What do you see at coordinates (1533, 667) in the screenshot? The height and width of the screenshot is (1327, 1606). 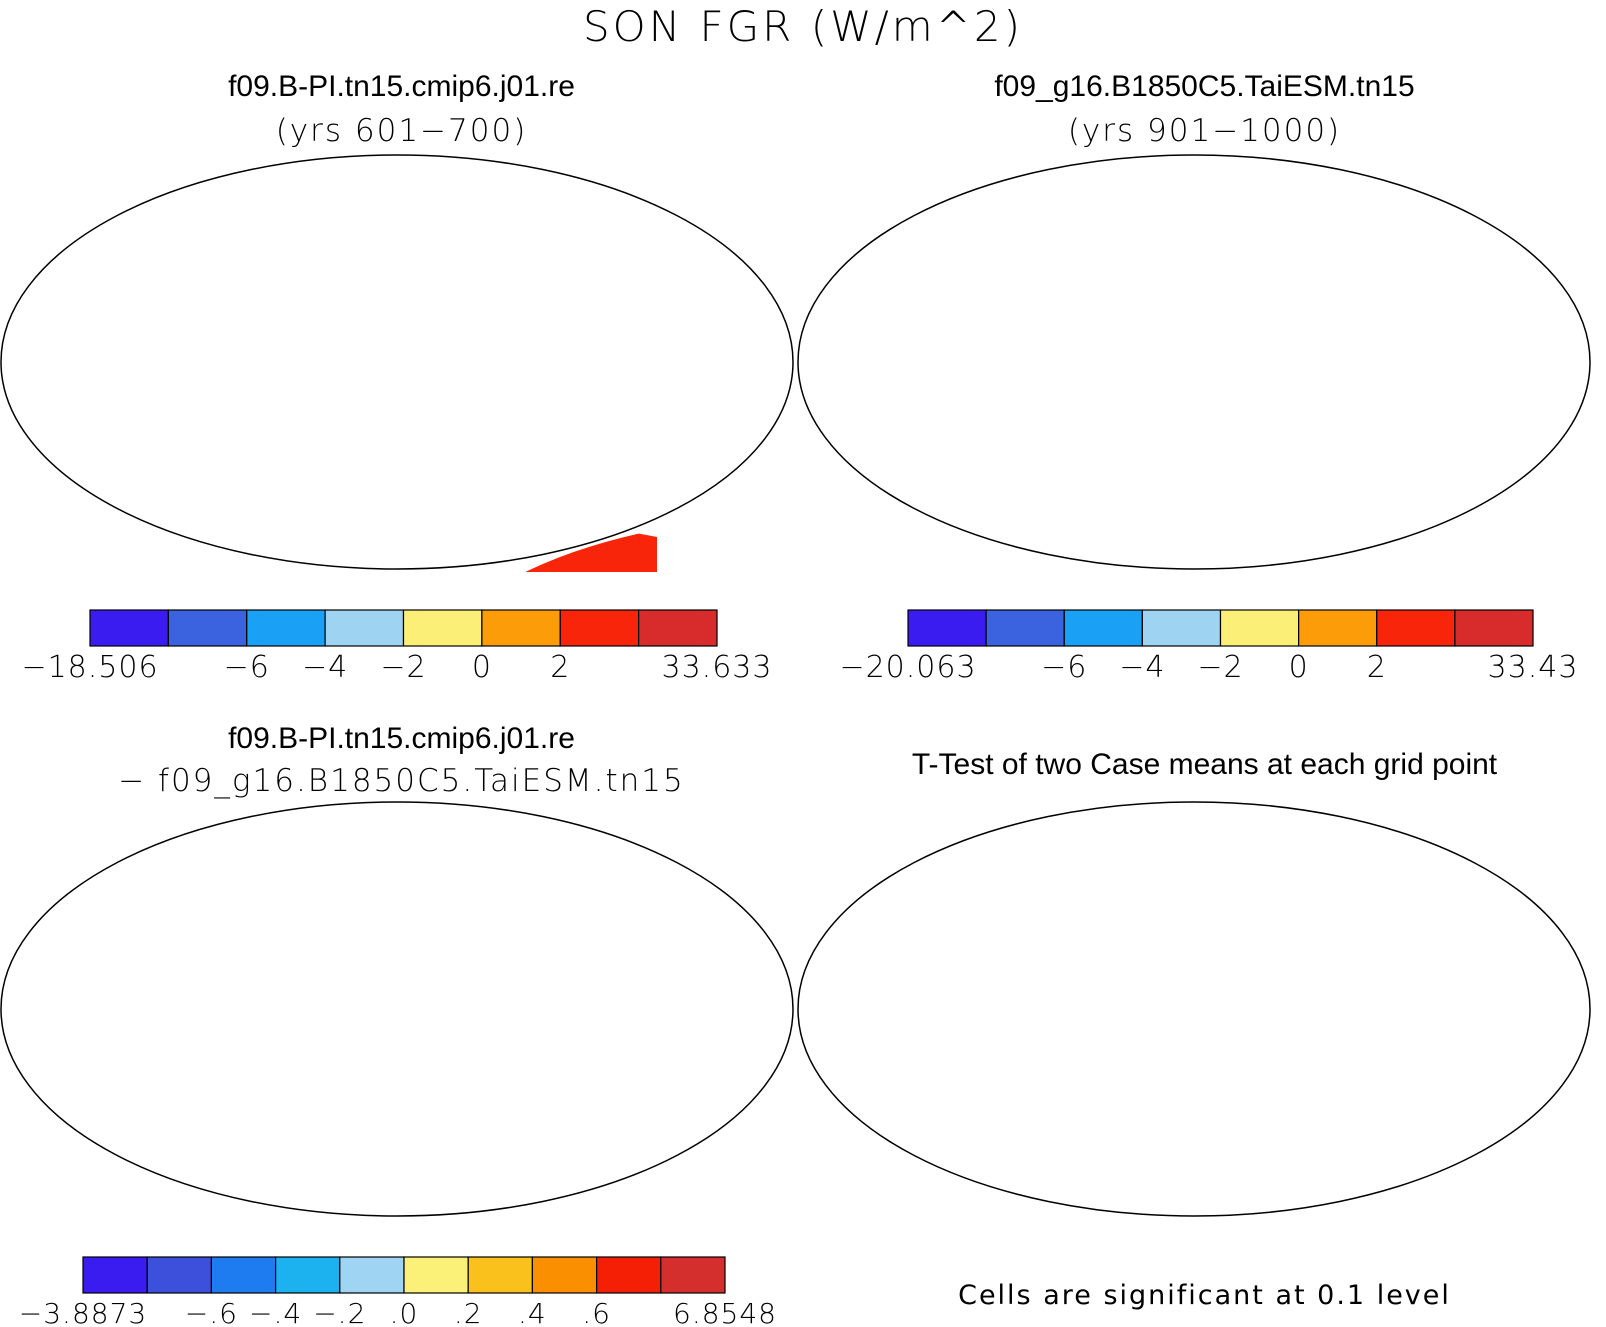 I see `colorbar-tick-label: 33.43` at bounding box center [1533, 667].